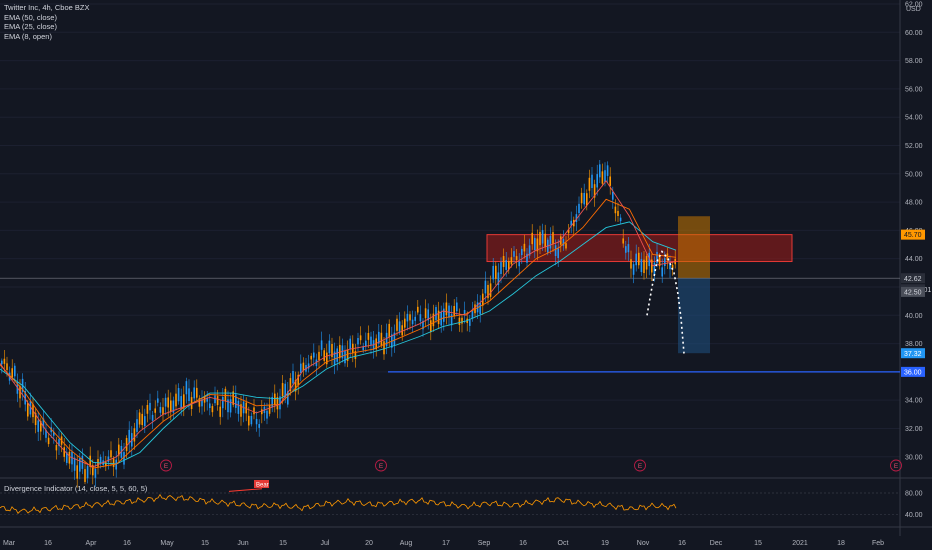 The image size is (932, 550). I want to click on time-tick: 16, so click(127, 543).